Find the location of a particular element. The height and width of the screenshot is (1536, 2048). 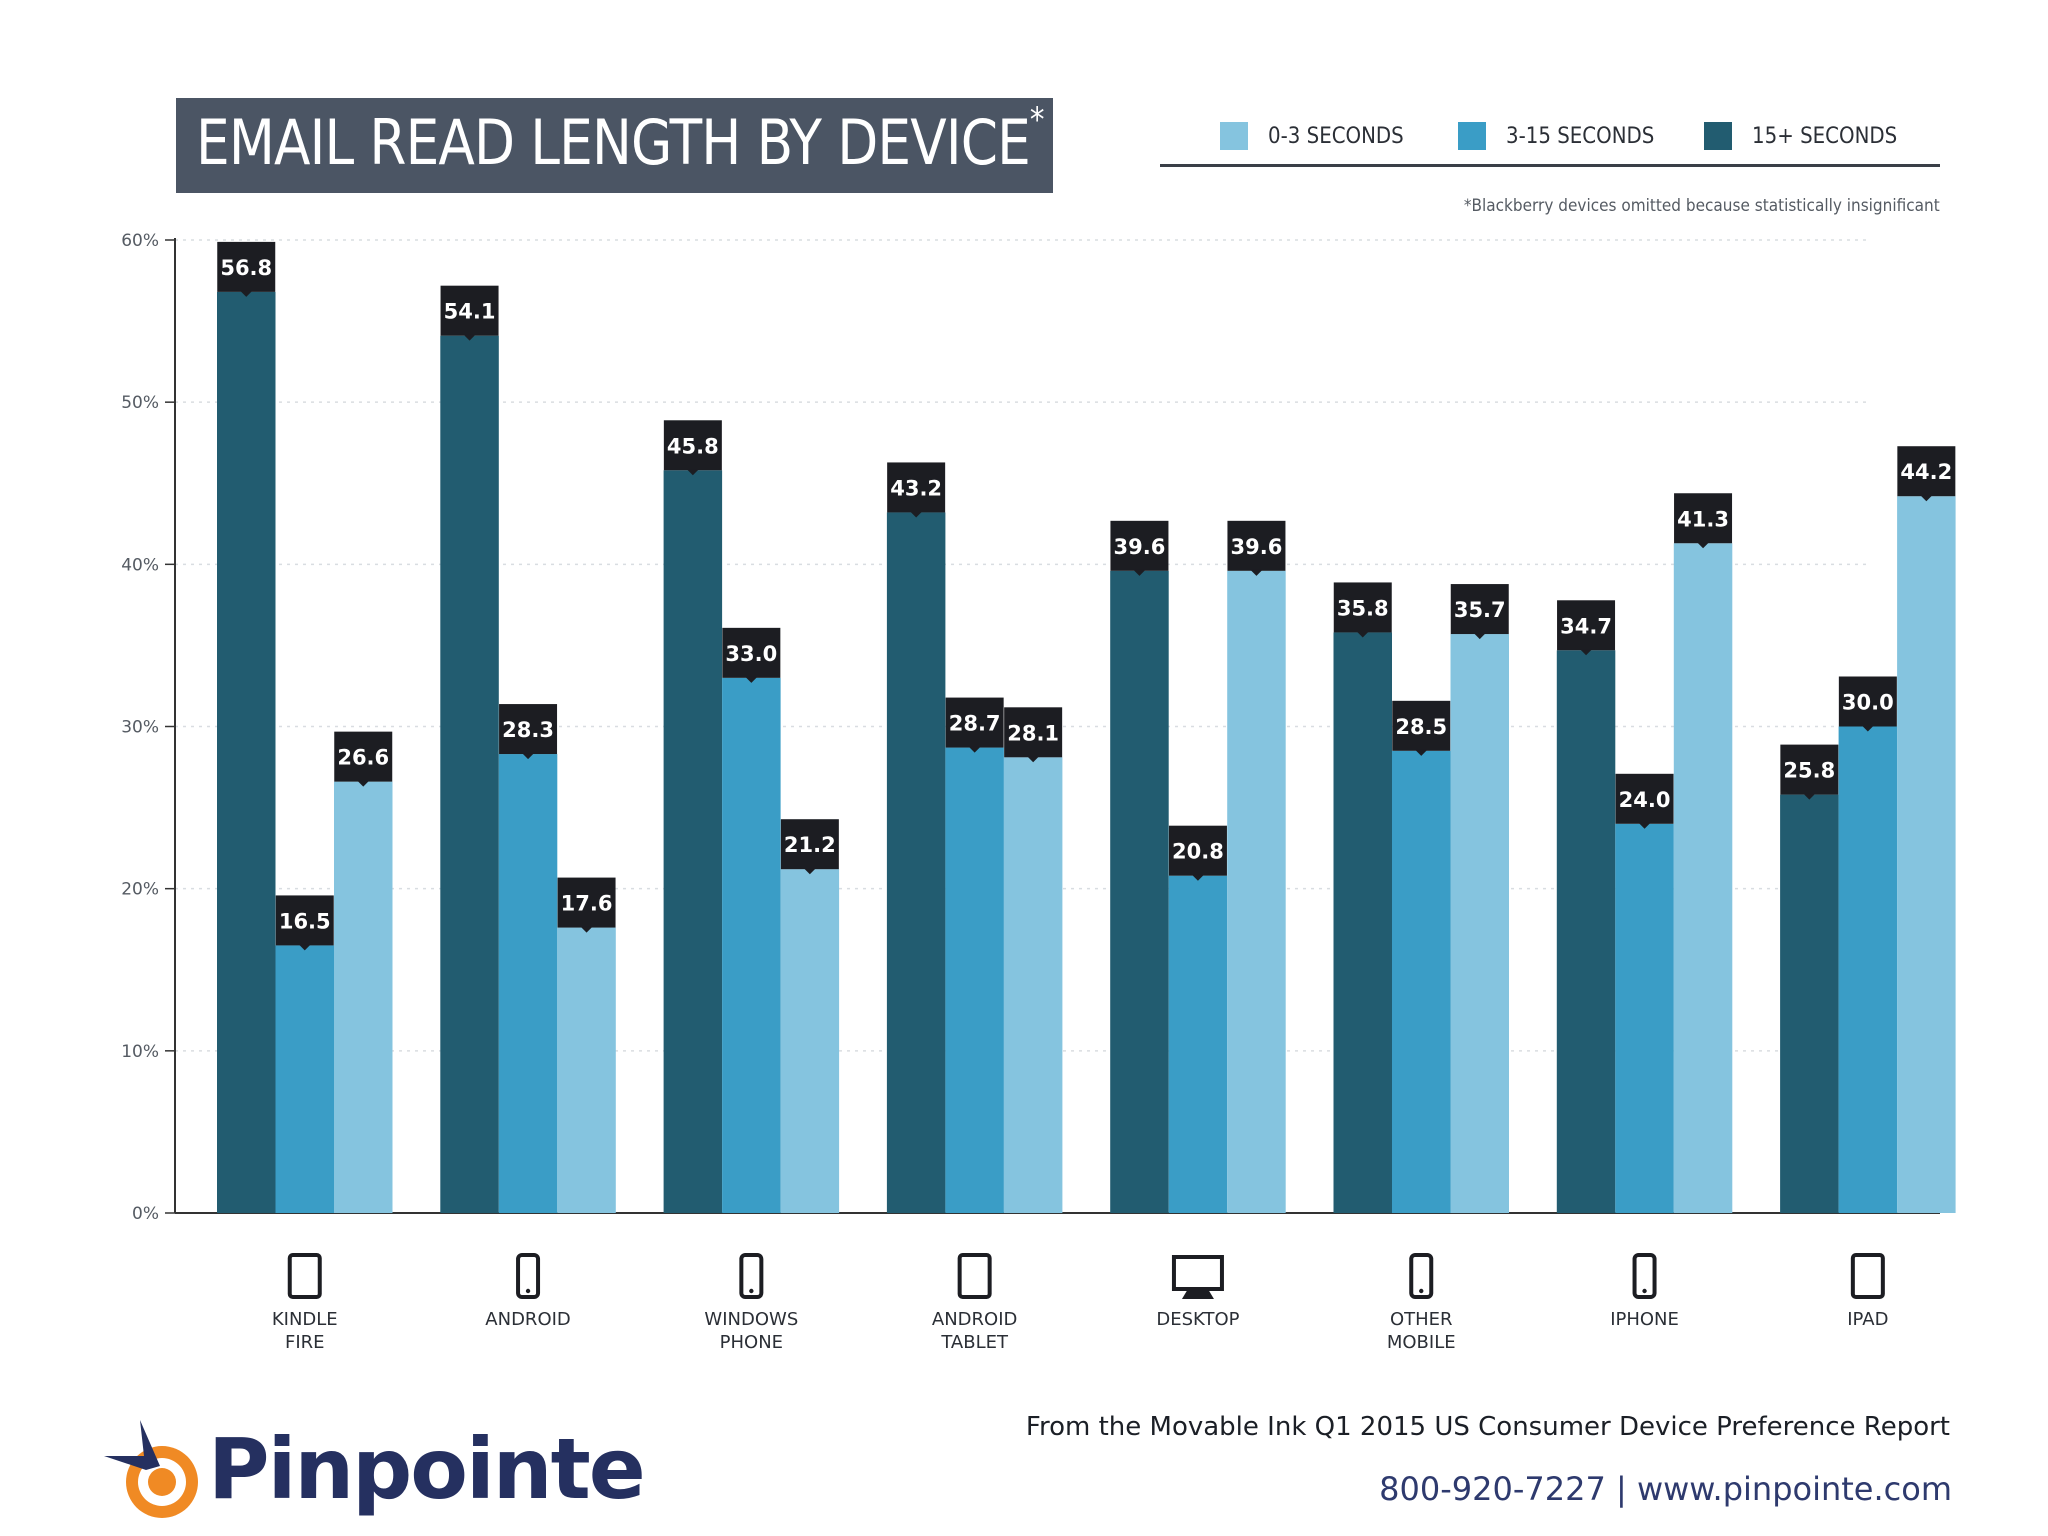

value-label: 35.7 is located at coordinates (1480, 610).